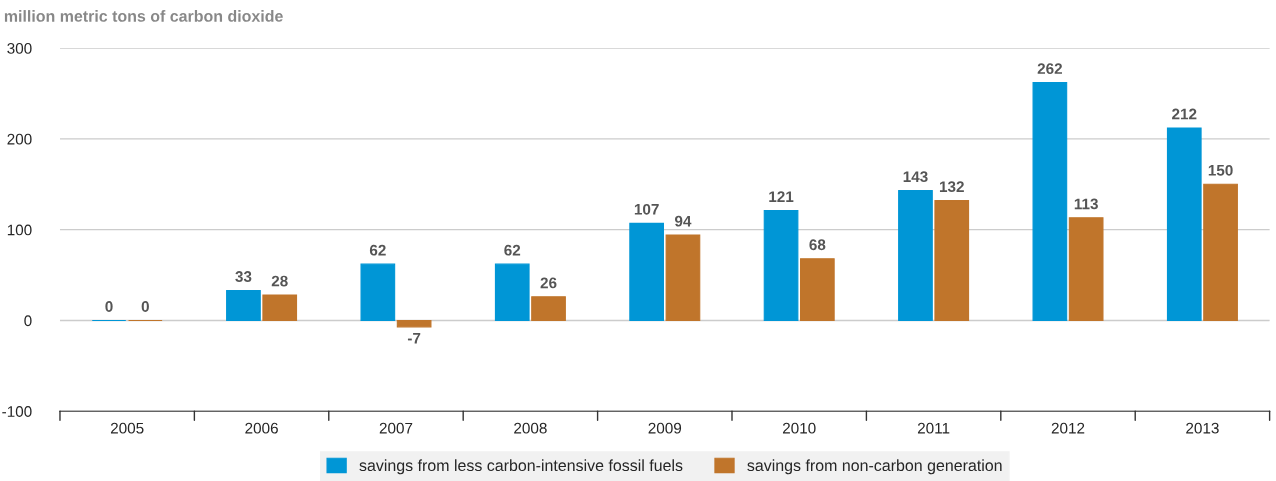 This screenshot has height=481, width=1276. I want to click on y-tick-label: 300, so click(19, 48).